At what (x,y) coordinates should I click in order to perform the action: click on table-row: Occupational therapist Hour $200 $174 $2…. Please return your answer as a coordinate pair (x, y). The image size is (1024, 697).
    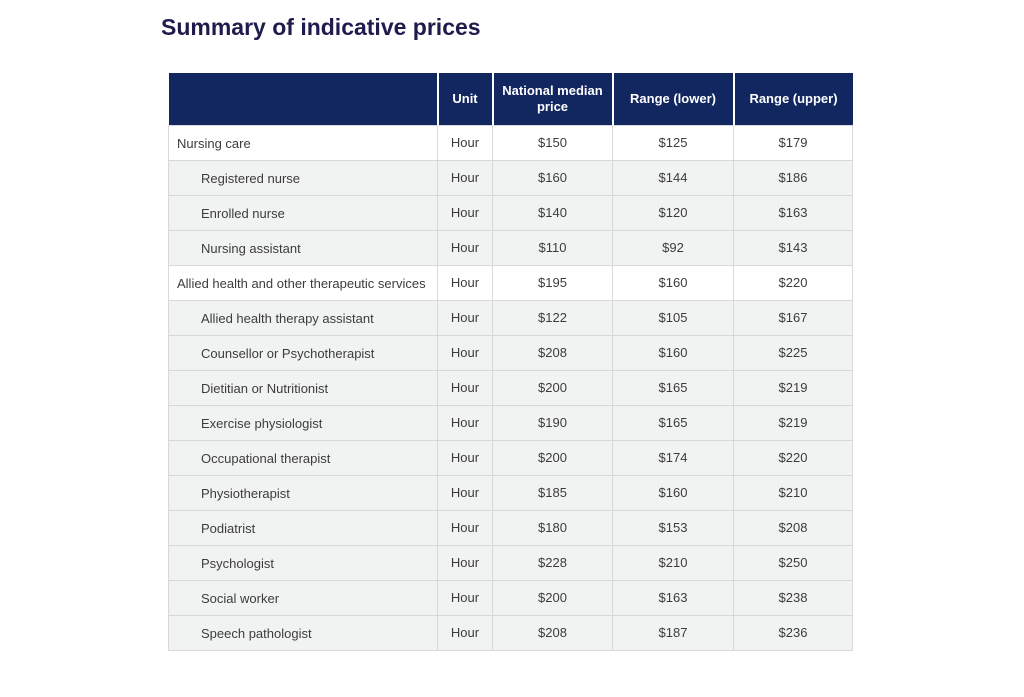
    Looking at the image, I should click on (510, 457).